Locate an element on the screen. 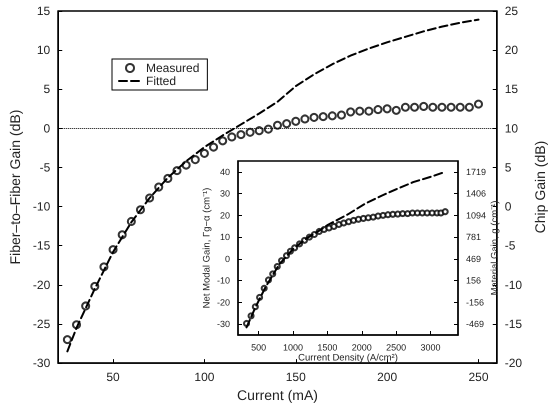  x-tick-label: 1000 is located at coordinates (293, 347).